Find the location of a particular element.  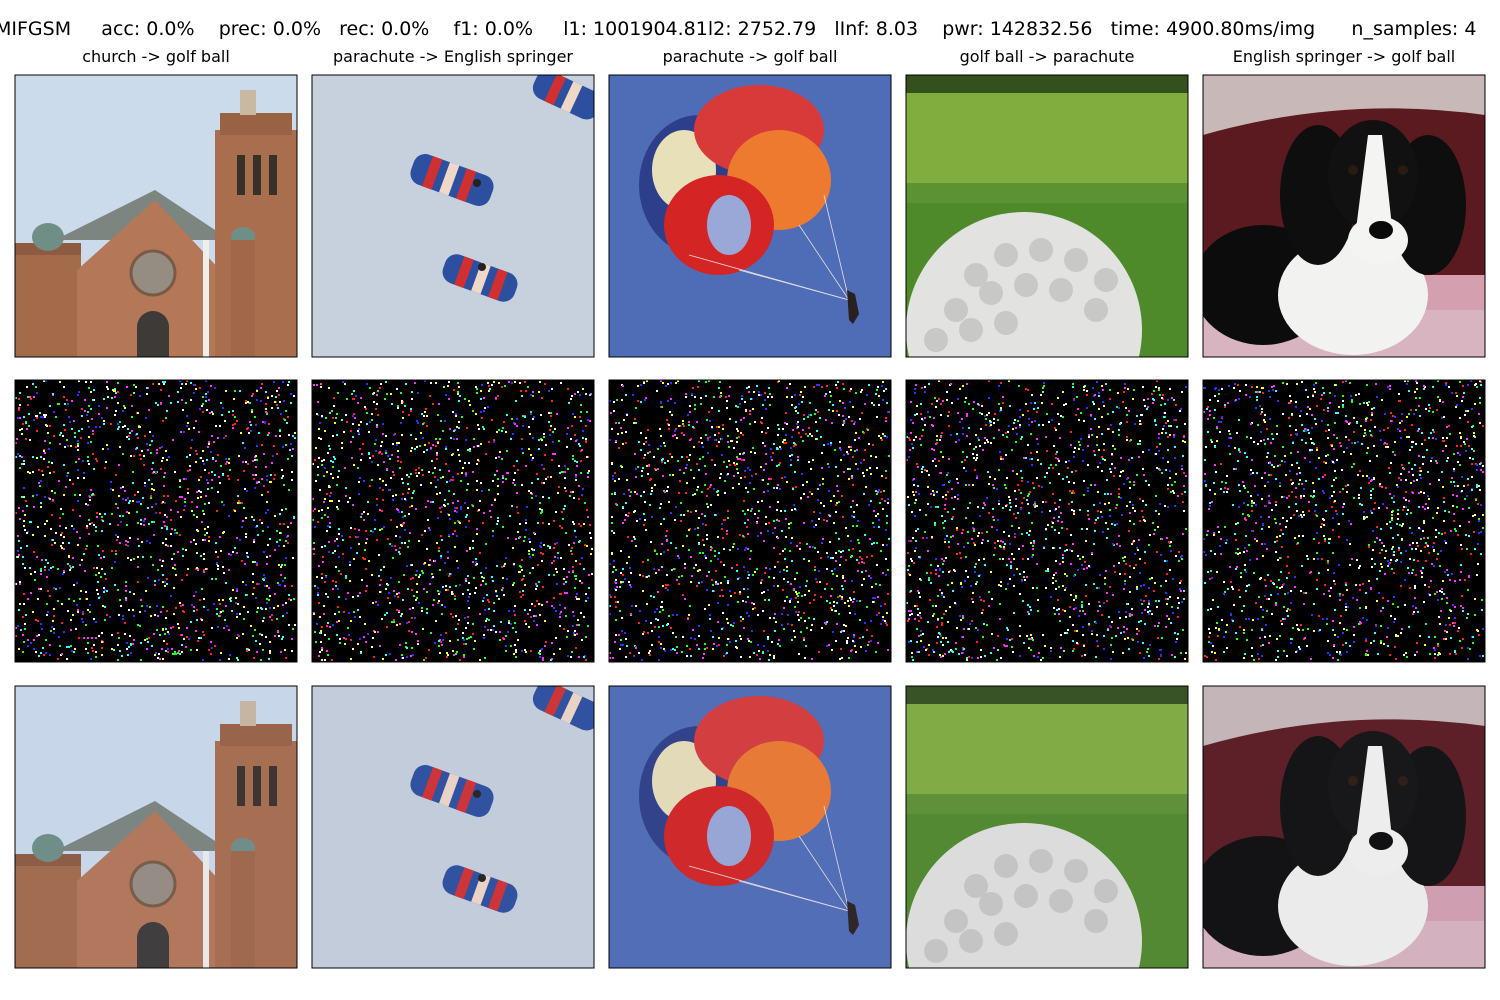

column-title: English springer -> golf ball is located at coordinates (1344, 56).